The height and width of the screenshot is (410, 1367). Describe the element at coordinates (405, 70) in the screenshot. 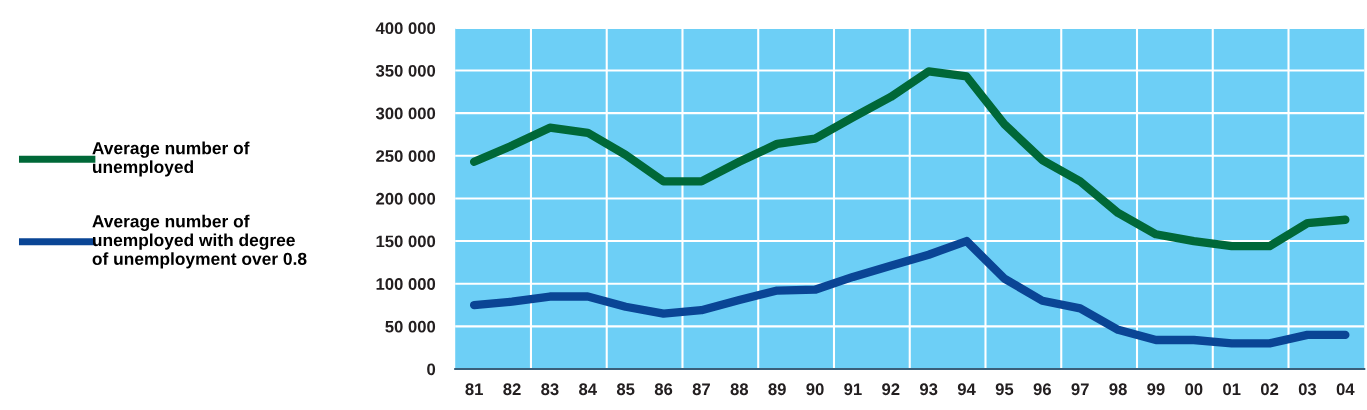

I see `y-tick-label: 350 000` at that location.